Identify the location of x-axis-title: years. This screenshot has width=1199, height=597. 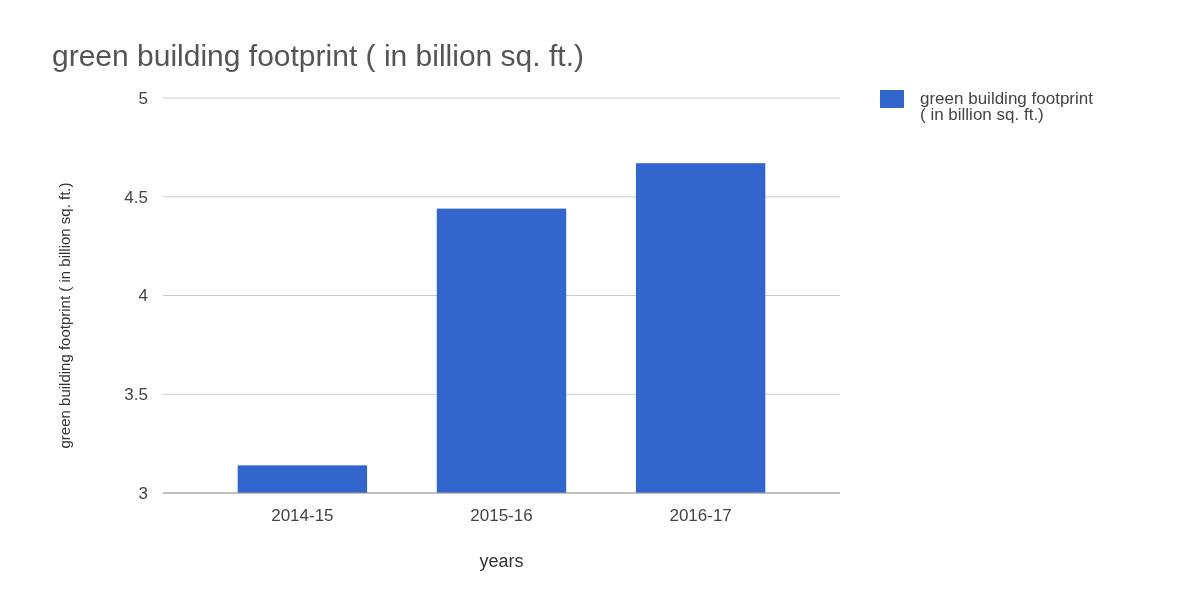
(501, 561).